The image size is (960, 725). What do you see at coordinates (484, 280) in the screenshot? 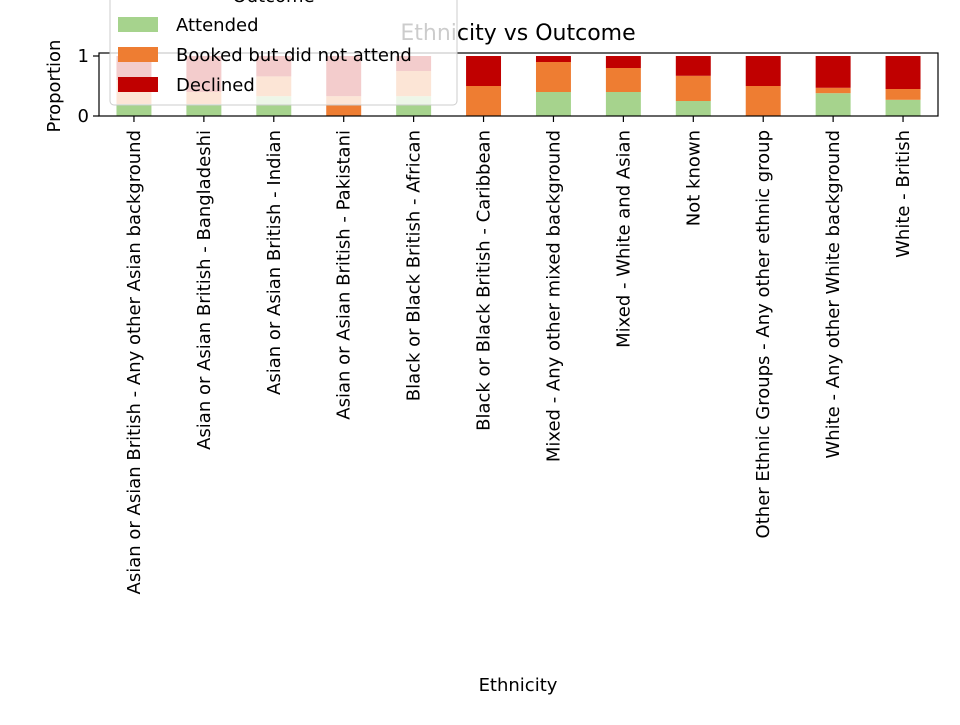
I see `x-tick-label: Black or Black British - Caribbean` at bounding box center [484, 280].